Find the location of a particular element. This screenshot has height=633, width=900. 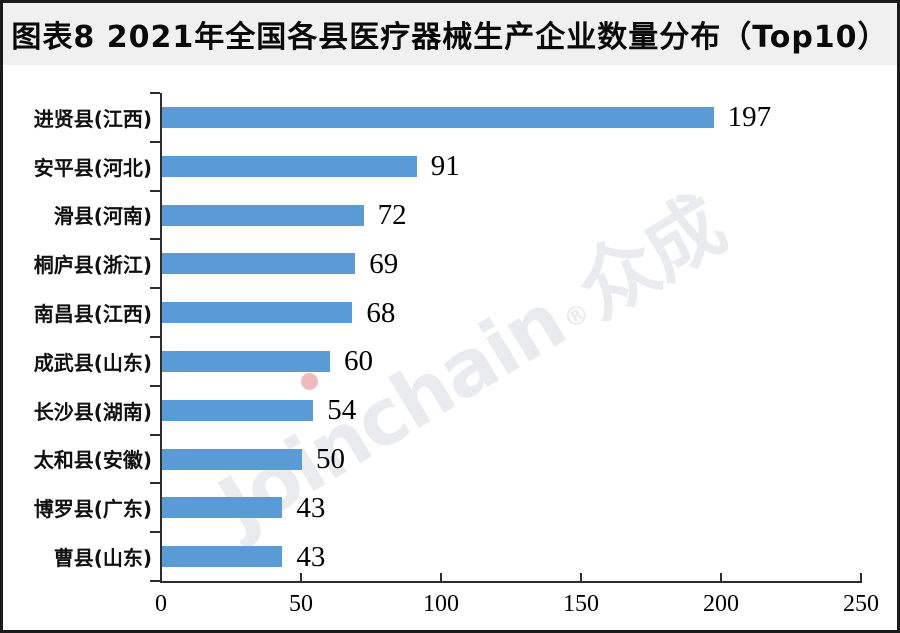

value-label: 68 is located at coordinates (381, 312).